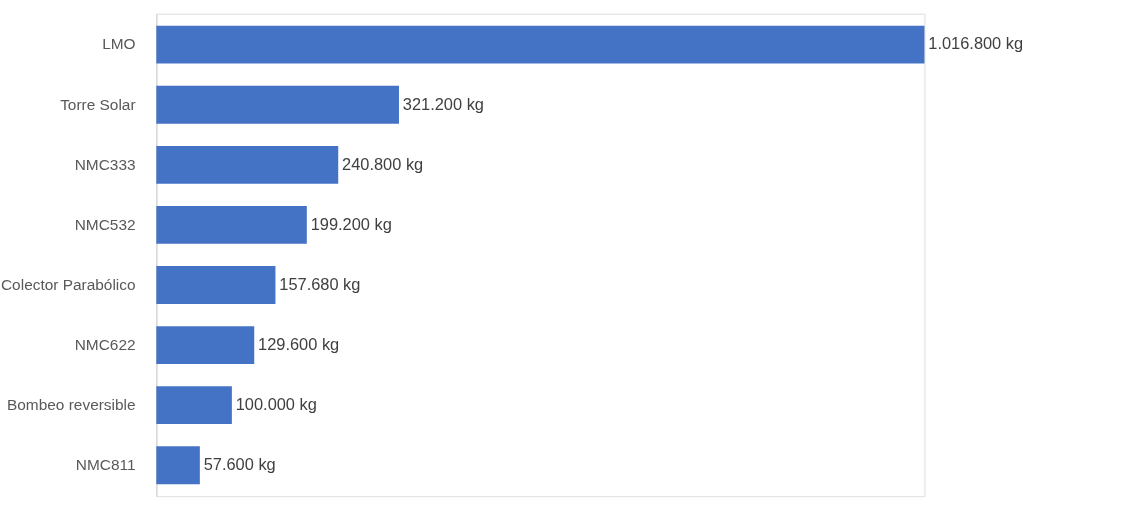 The height and width of the screenshot is (510, 1130). What do you see at coordinates (105, 465) in the screenshot?
I see `y-tick-label: NMC811` at bounding box center [105, 465].